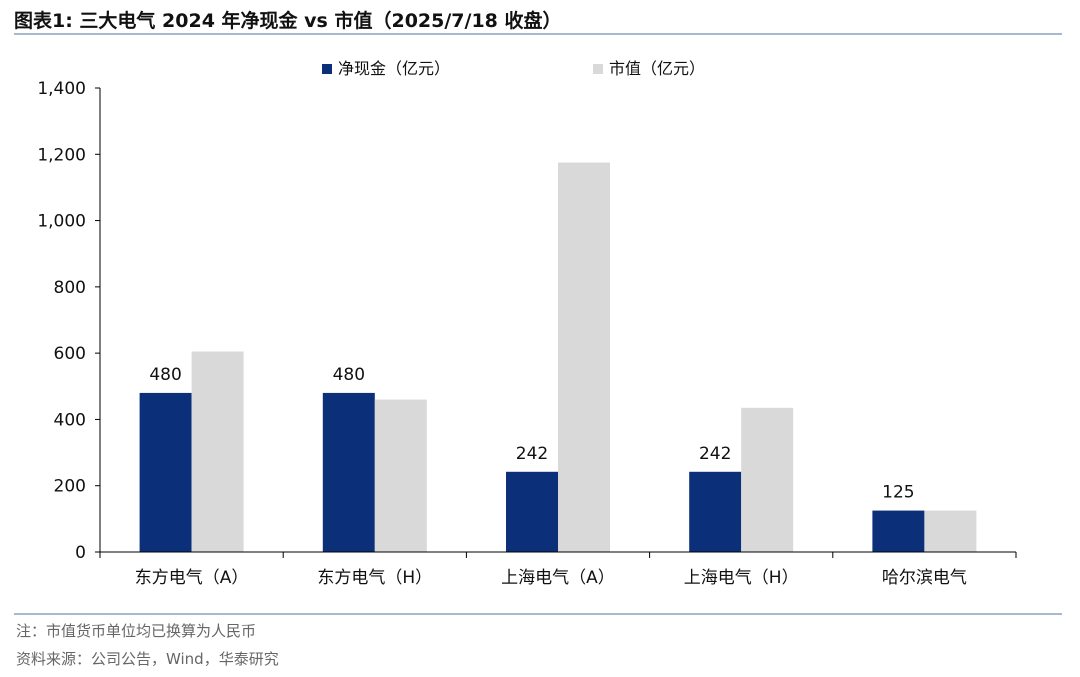 This screenshot has width=1080, height=677. I want to click on y-tick-label: 1,400, so click(61, 89).